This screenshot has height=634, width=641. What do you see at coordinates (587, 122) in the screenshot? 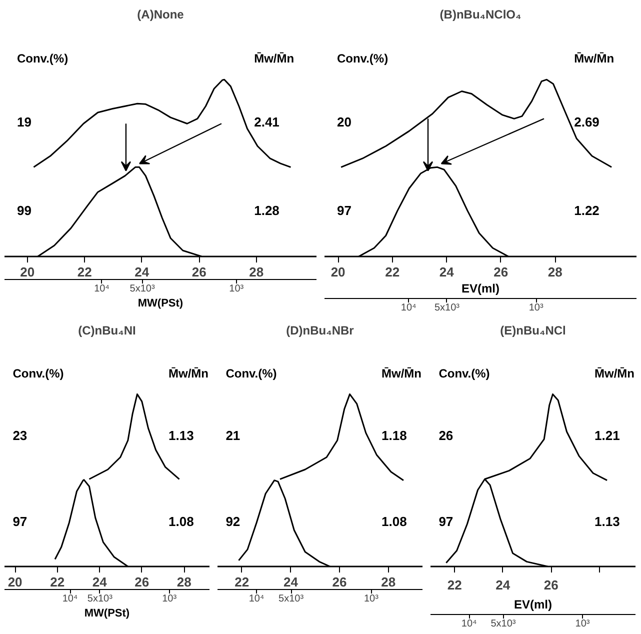
I see `annotation: 2.69` at bounding box center [587, 122].